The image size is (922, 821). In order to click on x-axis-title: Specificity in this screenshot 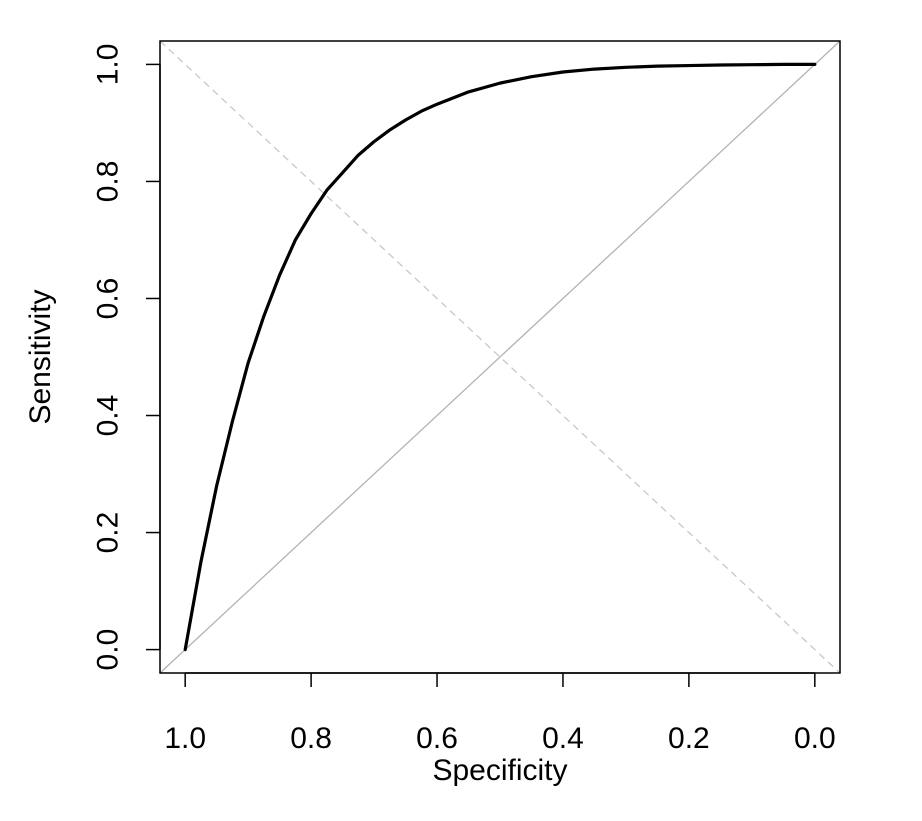, I will do `click(499, 770)`.